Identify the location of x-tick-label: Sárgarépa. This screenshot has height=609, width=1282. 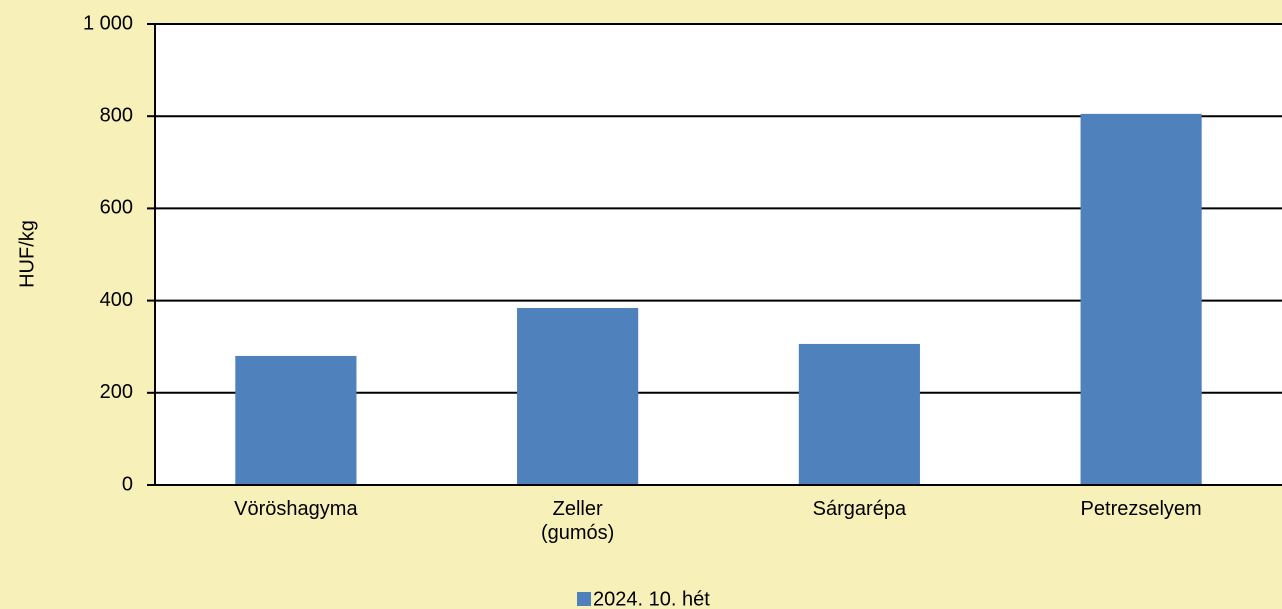
(859, 509).